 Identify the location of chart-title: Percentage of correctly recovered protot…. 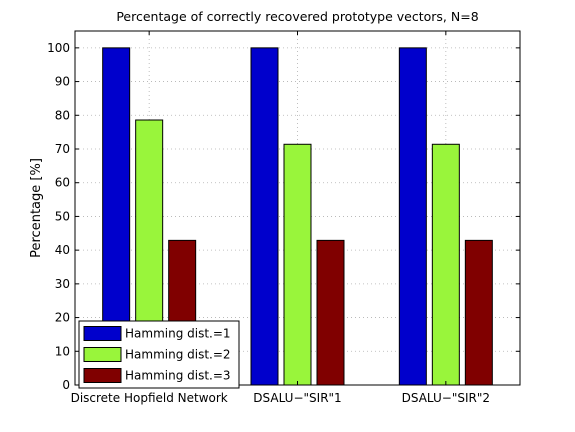
(297, 16).